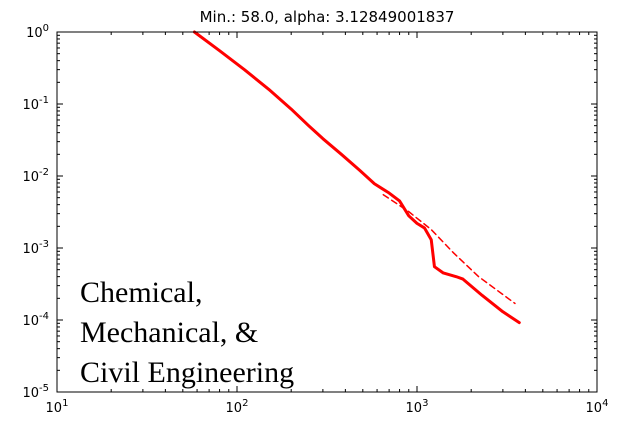 This screenshot has height=435, width=639. Describe the element at coordinates (57, 407) in the screenshot. I see `x-tick-label: 10¹` at that location.